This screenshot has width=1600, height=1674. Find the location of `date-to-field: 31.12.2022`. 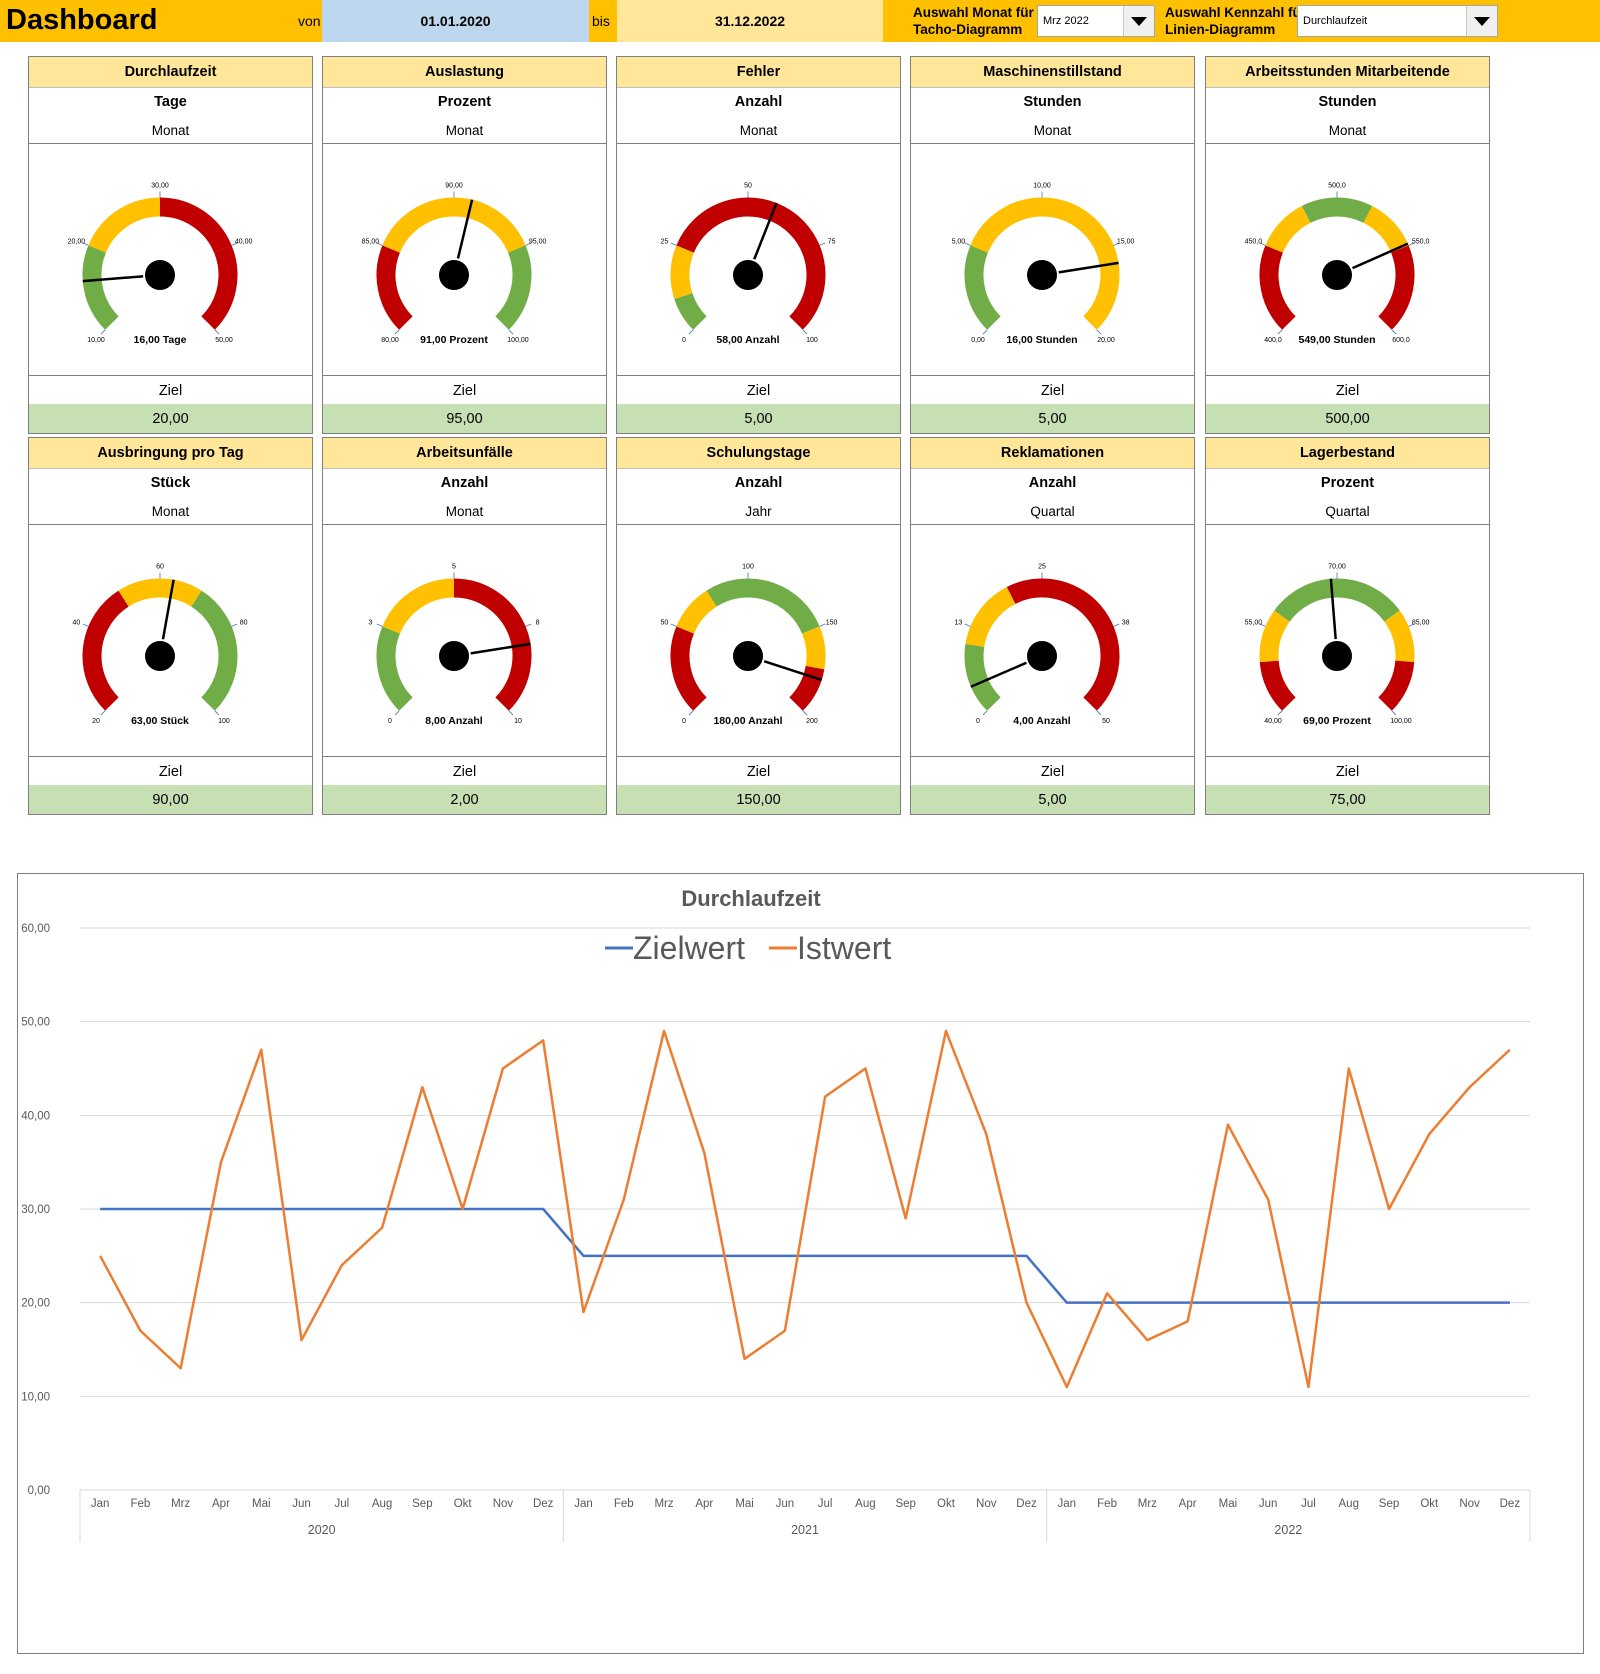

date-to-field: 31.12.2022 is located at coordinates (750, 21).